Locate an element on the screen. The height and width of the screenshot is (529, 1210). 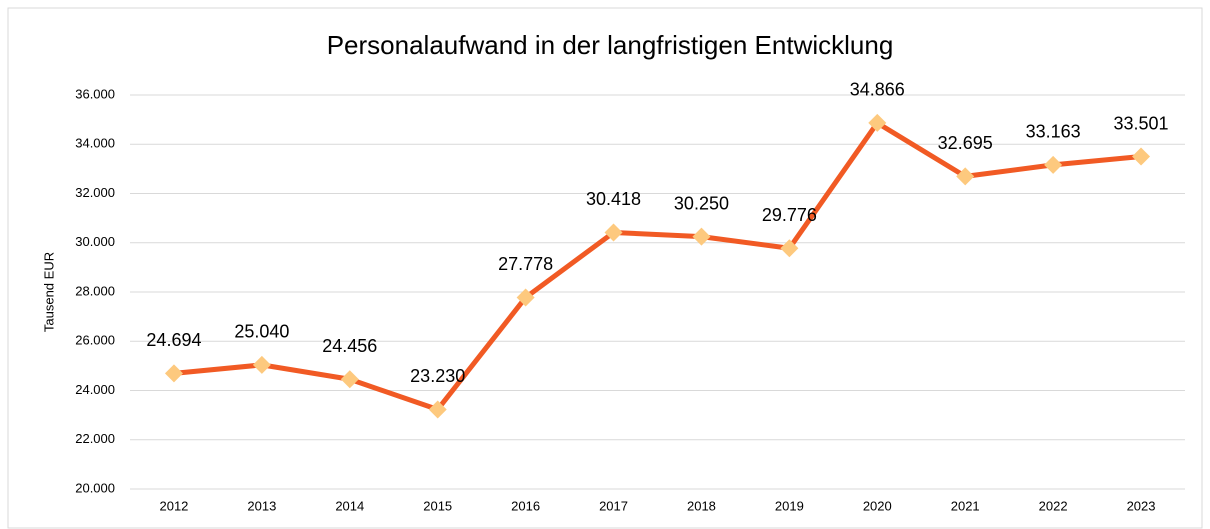
x-tick-label: 2021 is located at coordinates (965, 505).